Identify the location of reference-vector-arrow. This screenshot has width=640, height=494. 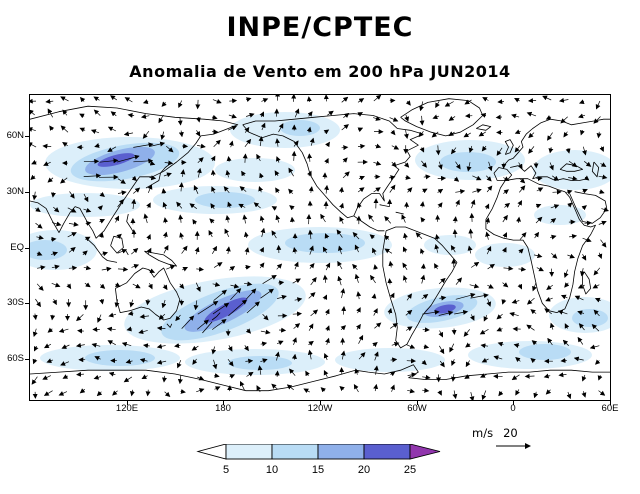
(513, 446).